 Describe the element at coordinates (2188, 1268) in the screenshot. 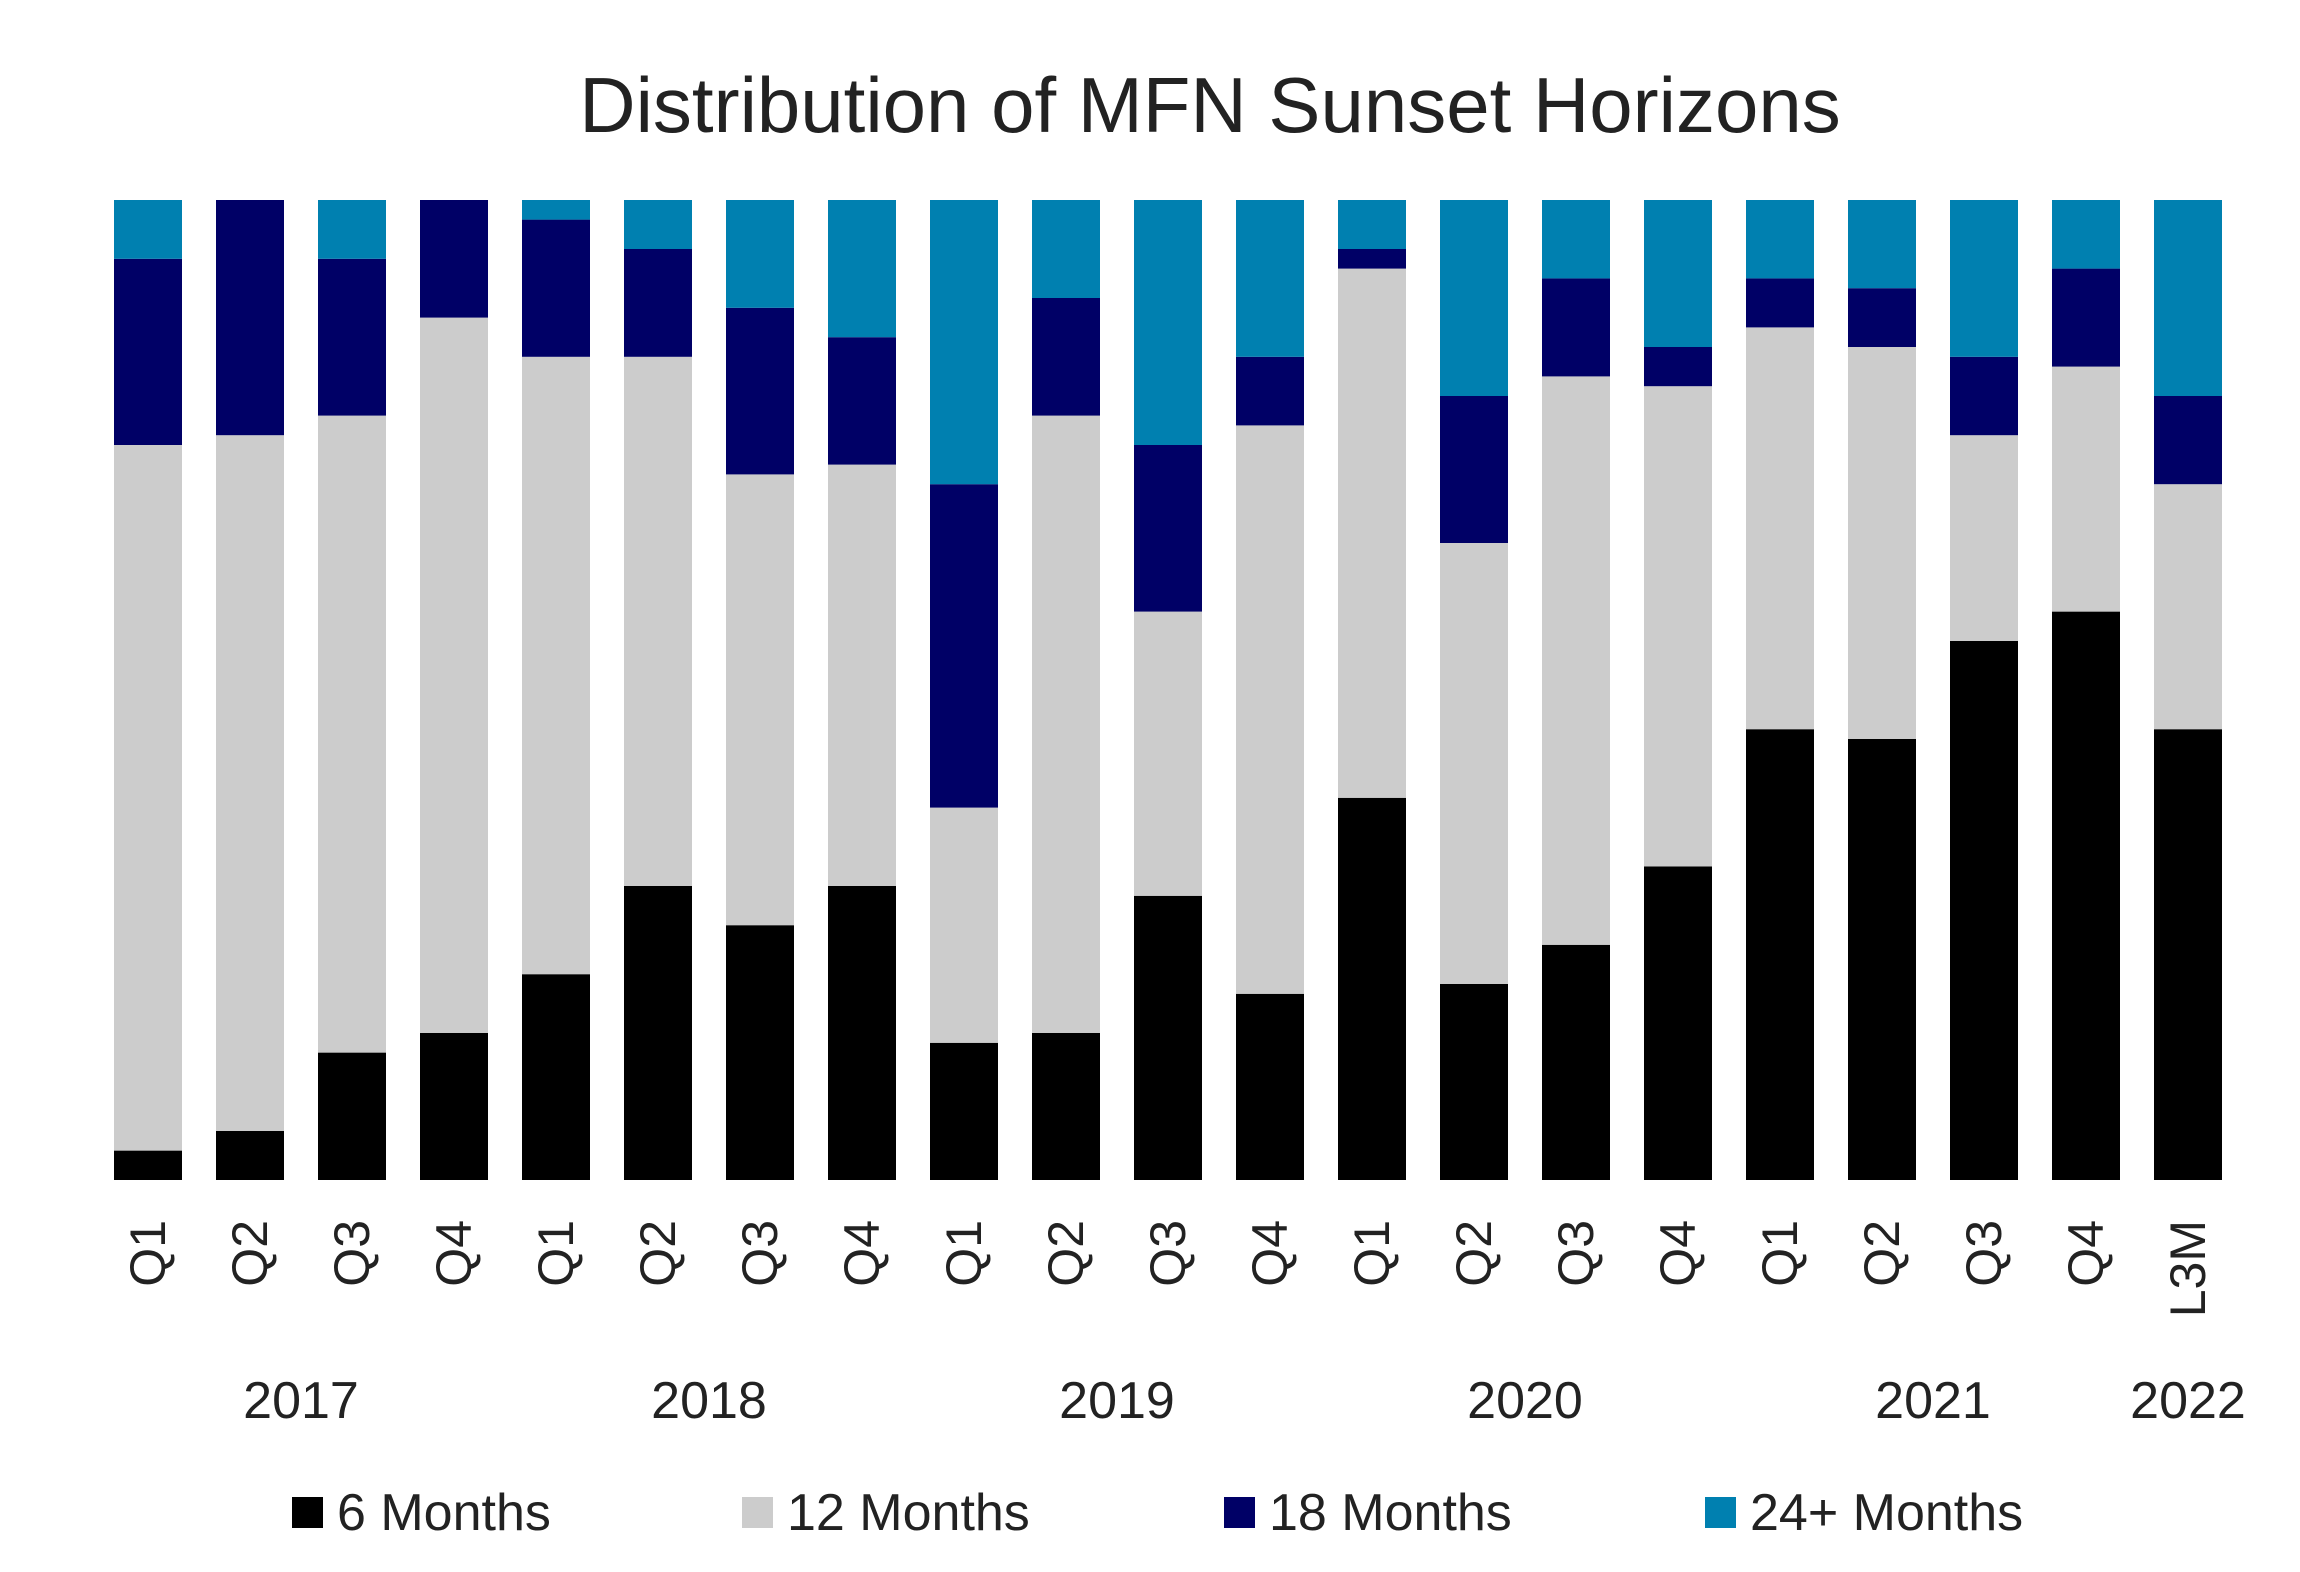

I see `x-tick-label-21: L3M` at that location.